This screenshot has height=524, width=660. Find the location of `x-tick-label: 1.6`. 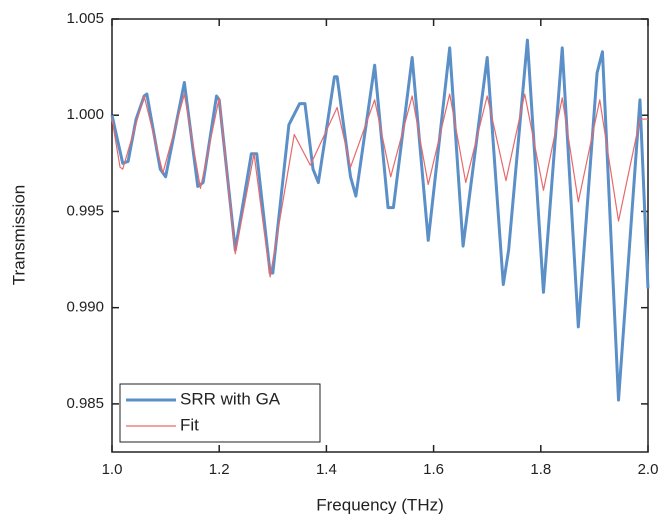

x-tick-label: 1.6 is located at coordinates (433, 469).